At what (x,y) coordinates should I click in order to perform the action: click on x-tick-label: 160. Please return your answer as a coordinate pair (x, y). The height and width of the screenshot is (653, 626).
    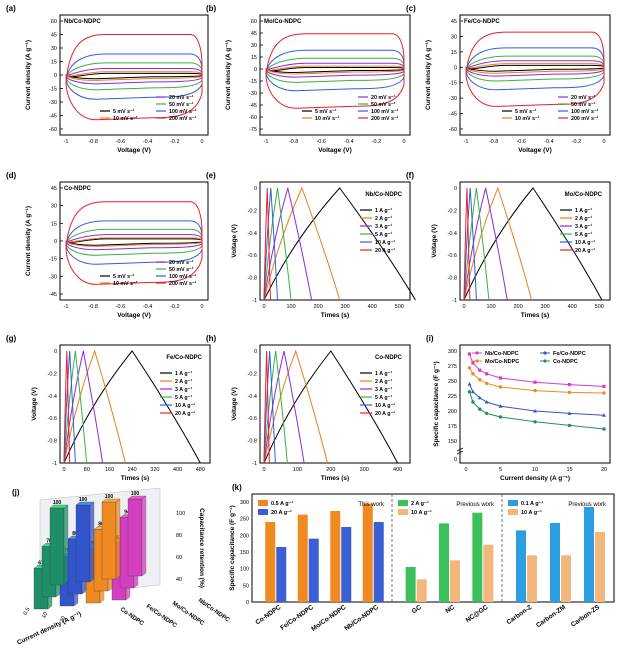
    Looking at the image, I should click on (109, 470).